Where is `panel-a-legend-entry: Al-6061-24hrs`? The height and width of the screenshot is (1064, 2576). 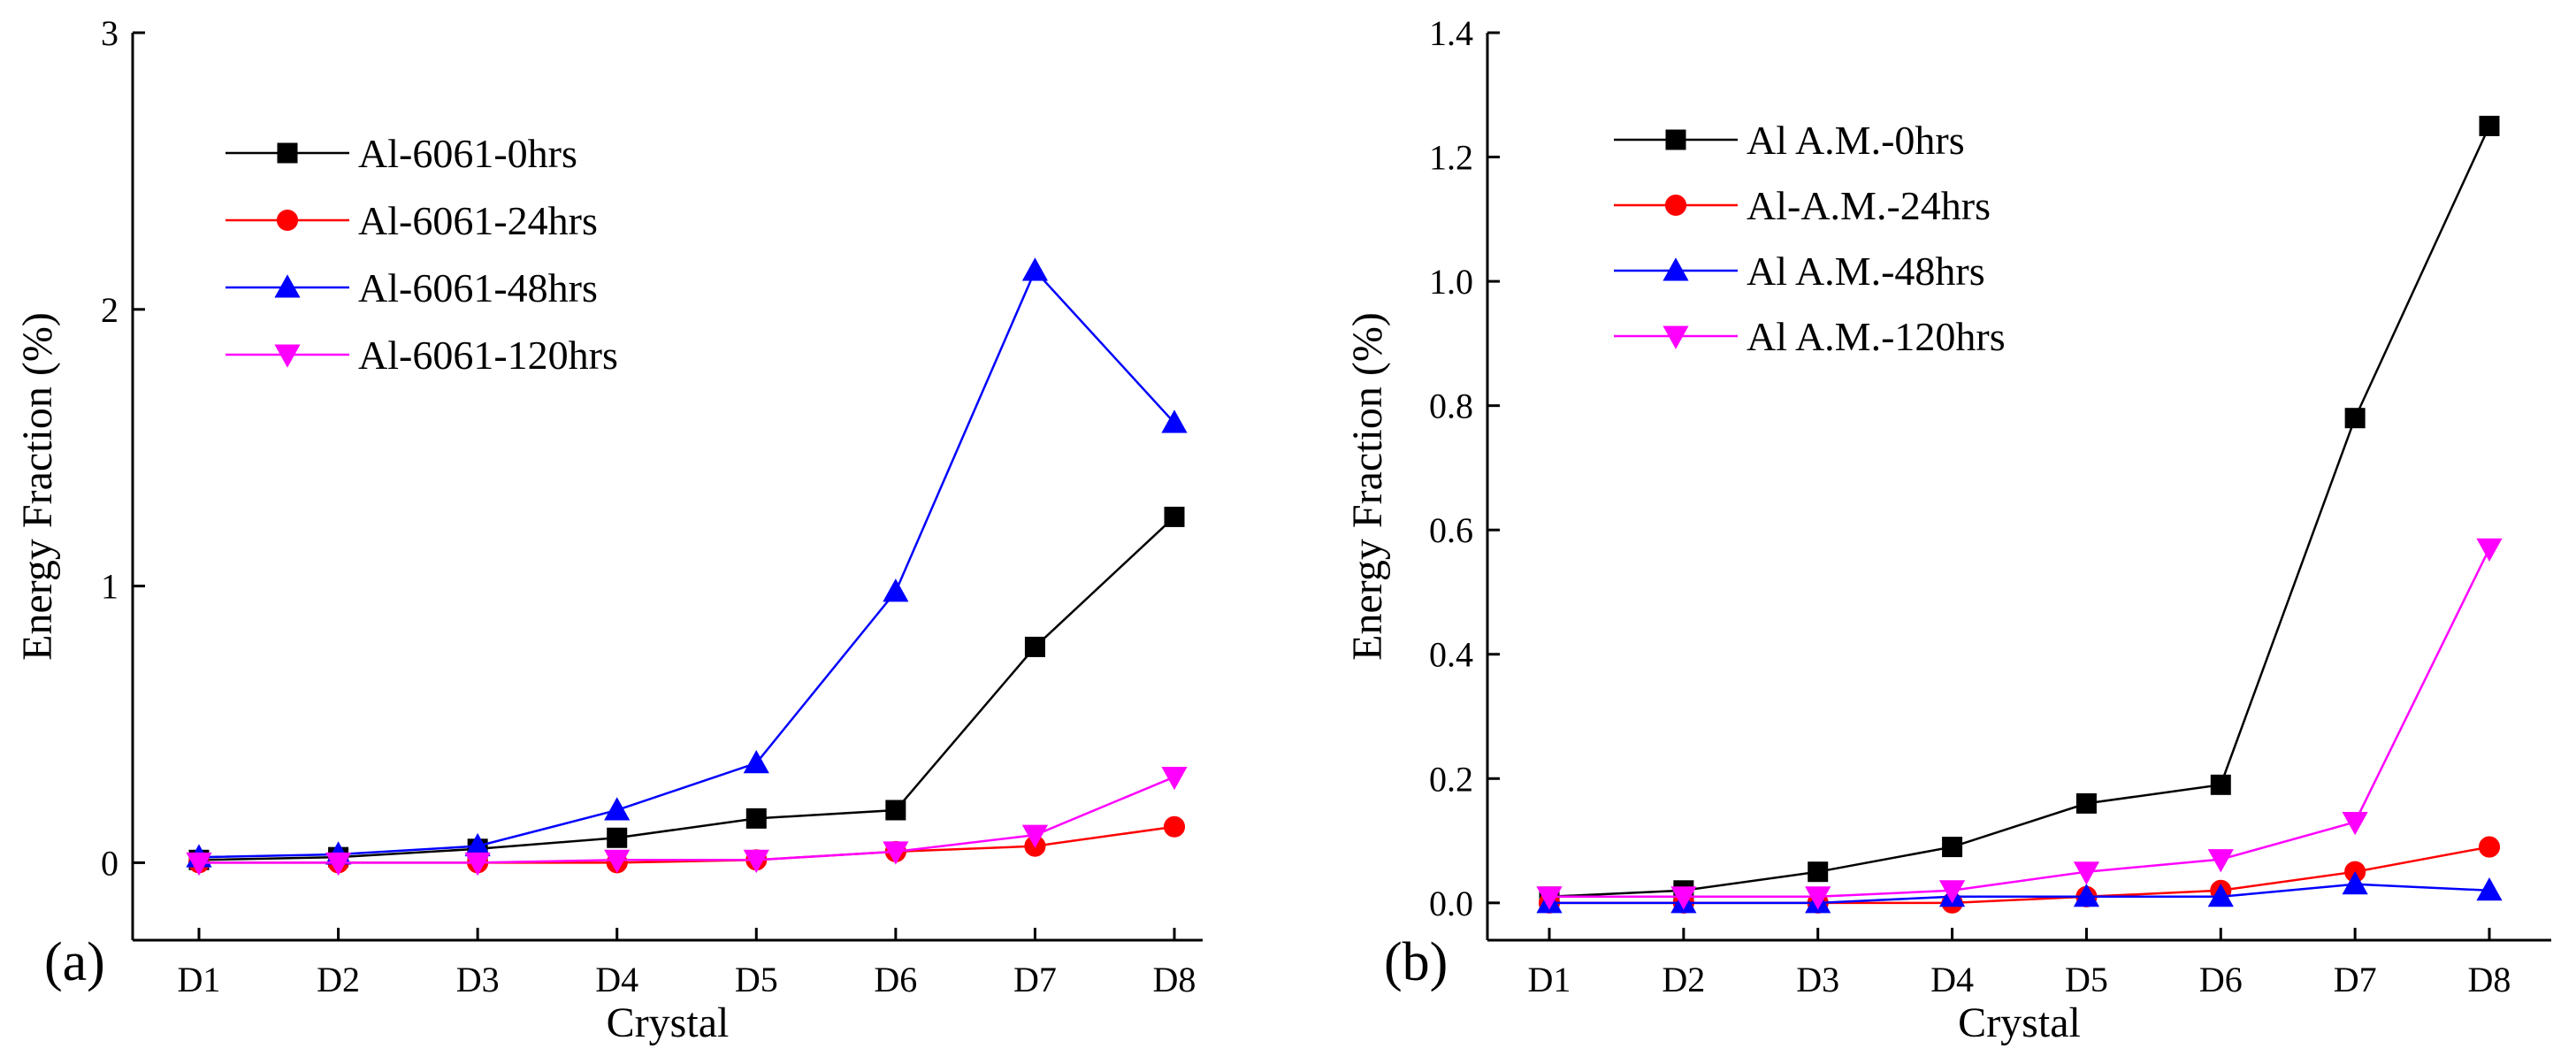 panel-a-legend-entry: Al-6061-24hrs is located at coordinates (411, 220).